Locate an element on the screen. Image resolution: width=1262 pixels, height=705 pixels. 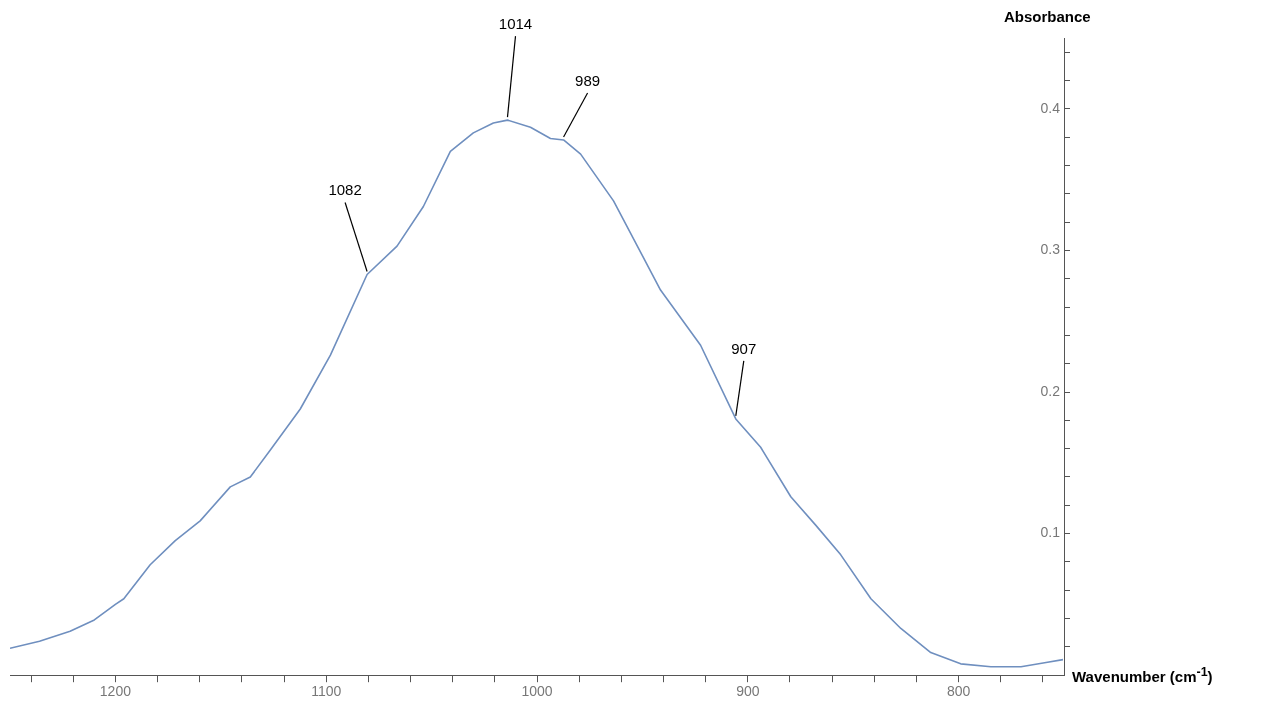
y-tick-label: 0.1 is located at coordinates (1050, 532).